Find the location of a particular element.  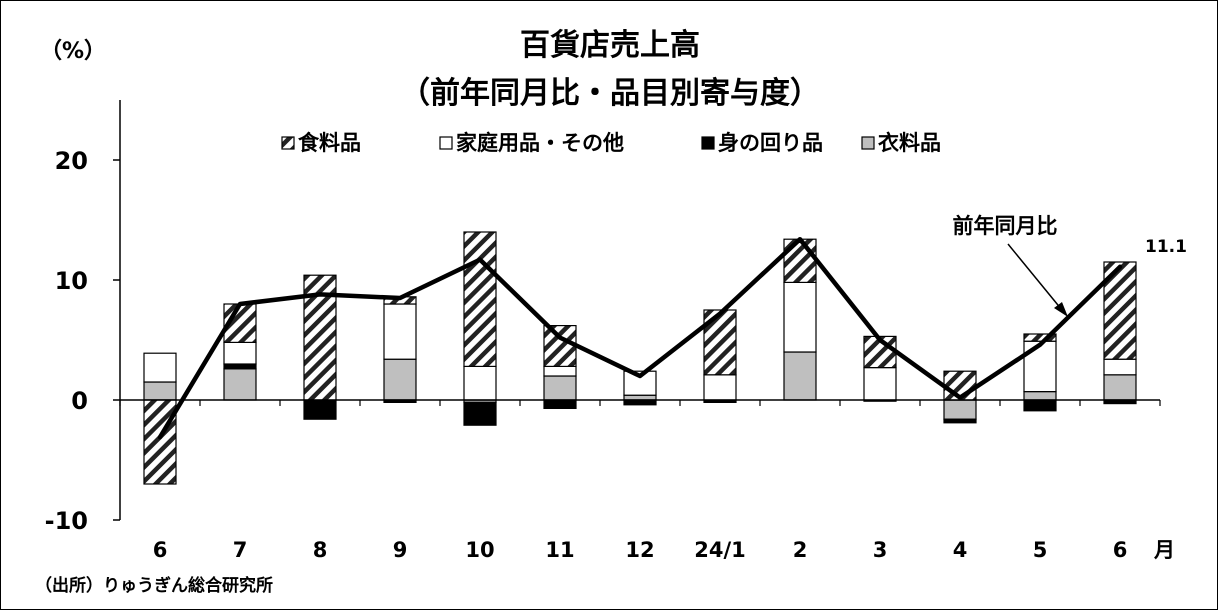

chart-subtitle: （前年同月比・品目別寄与度） is located at coordinates (610, 93).